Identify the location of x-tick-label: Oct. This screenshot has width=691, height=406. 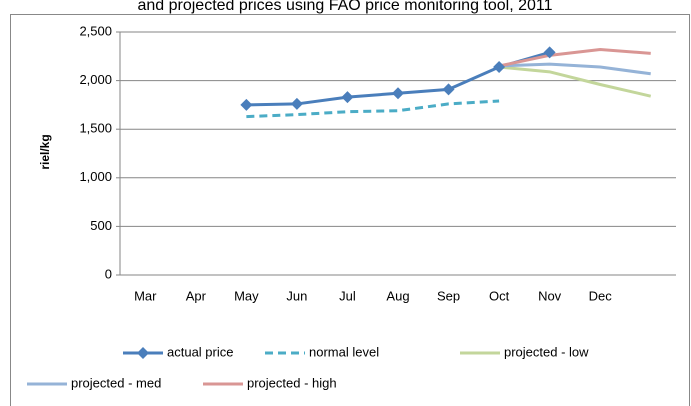
(499, 295).